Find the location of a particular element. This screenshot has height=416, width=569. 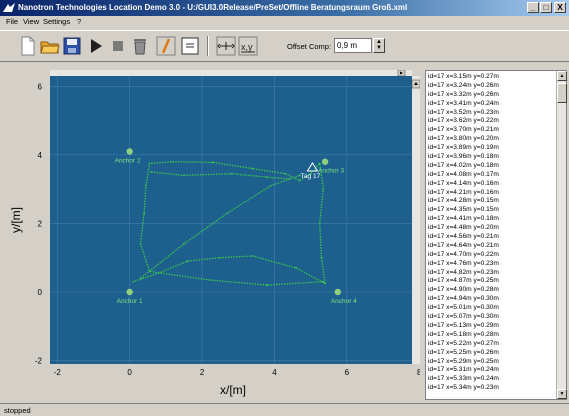

zoom-axis-icon is located at coordinates (226, 46).